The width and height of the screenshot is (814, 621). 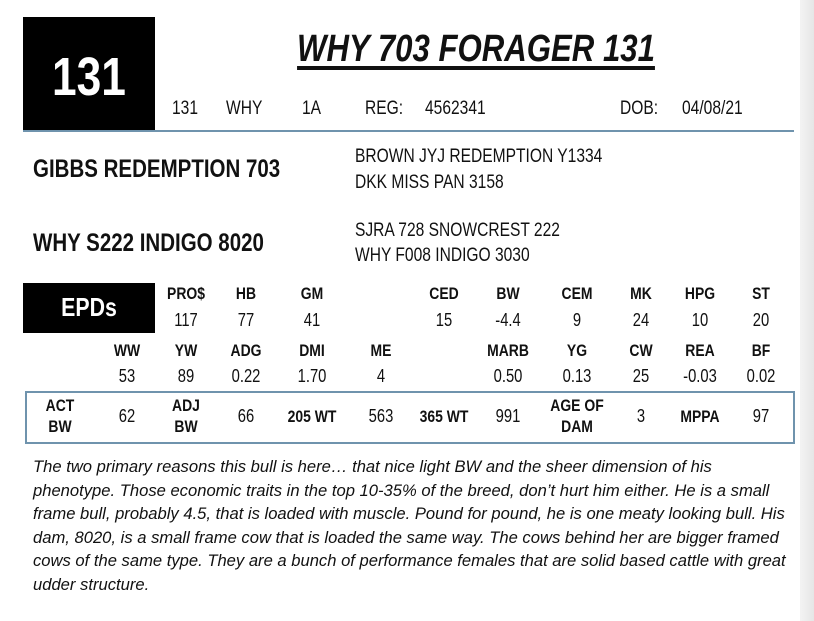 I want to click on epd-value: 9, so click(x=577, y=320).